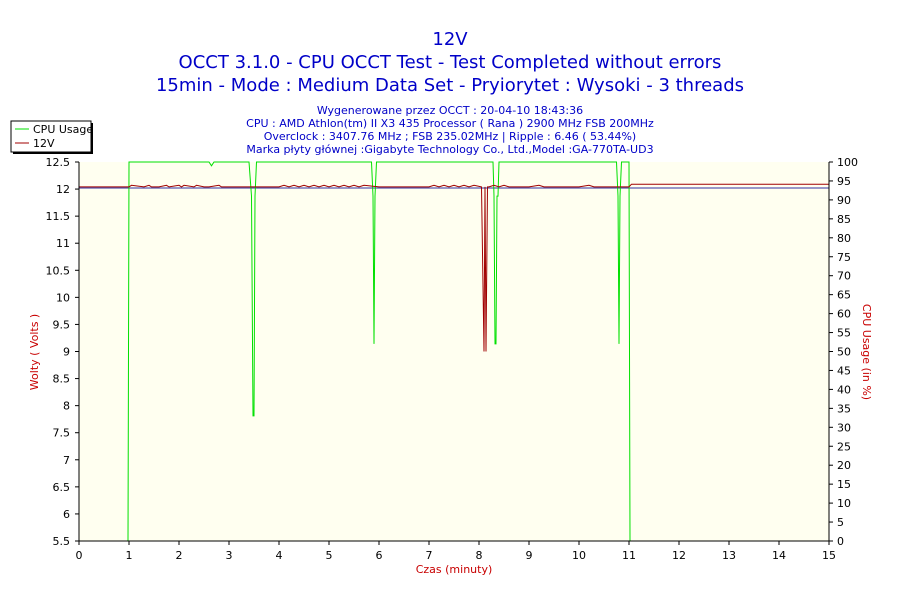 The height and width of the screenshot is (600, 900). I want to click on y-left-ticks: 5.5 6 6.5 7 7.5 8 8.5 9 9.5 10 10.5 11 11.5 12 12.5, so click(62, 352).